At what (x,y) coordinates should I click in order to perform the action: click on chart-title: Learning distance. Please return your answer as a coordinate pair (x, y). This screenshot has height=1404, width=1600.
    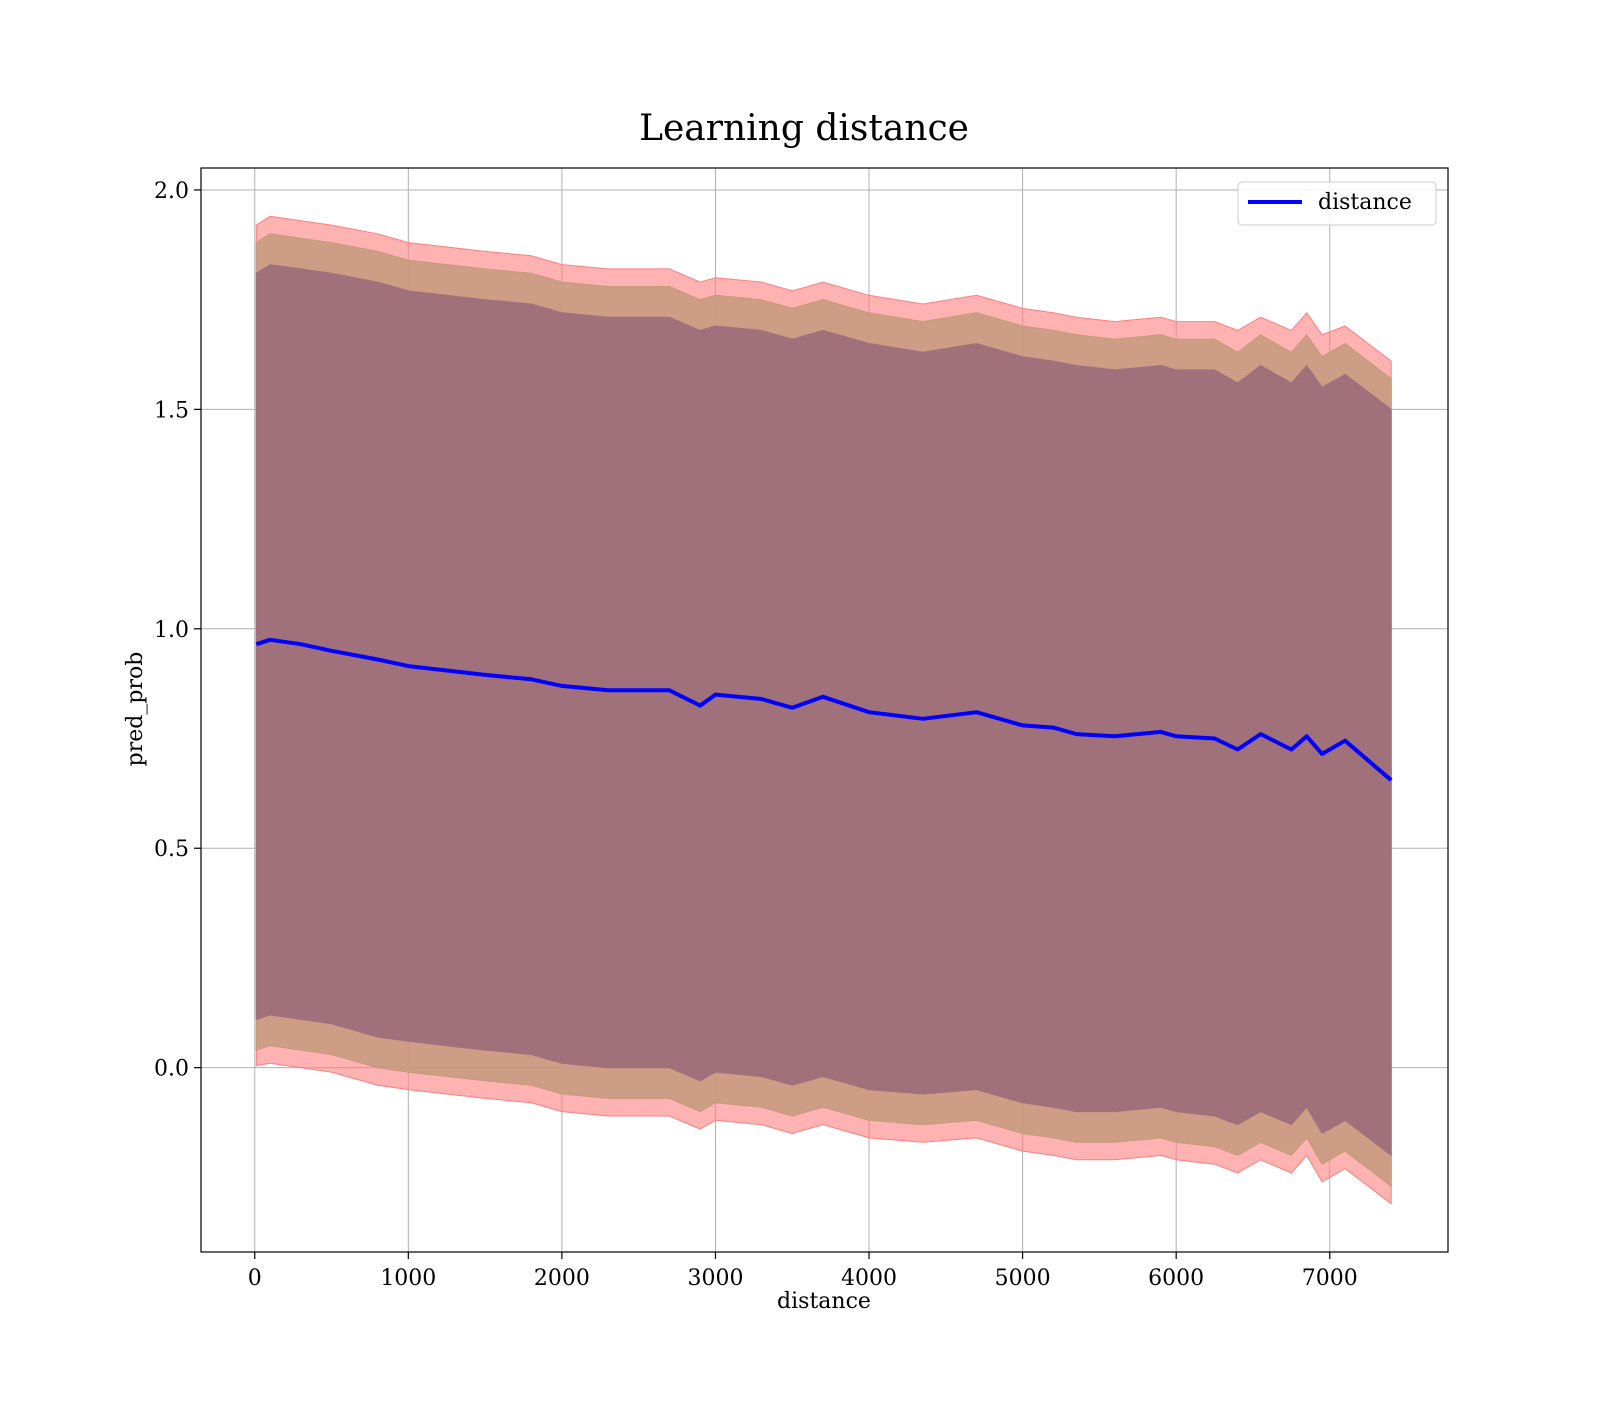
    Looking at the image, I should click on (804, 128).